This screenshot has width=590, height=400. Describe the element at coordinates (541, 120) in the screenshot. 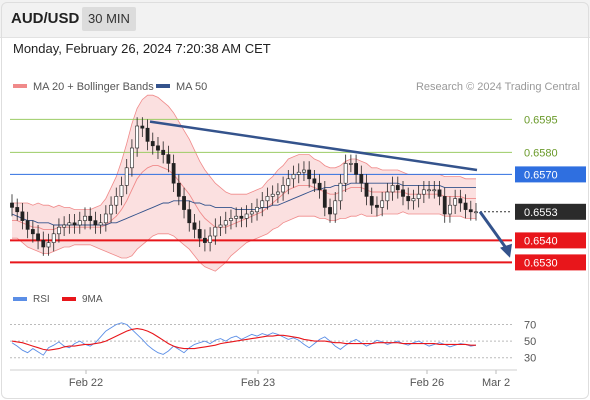

I see `level-label-0.6595: 0.6595` at that location.